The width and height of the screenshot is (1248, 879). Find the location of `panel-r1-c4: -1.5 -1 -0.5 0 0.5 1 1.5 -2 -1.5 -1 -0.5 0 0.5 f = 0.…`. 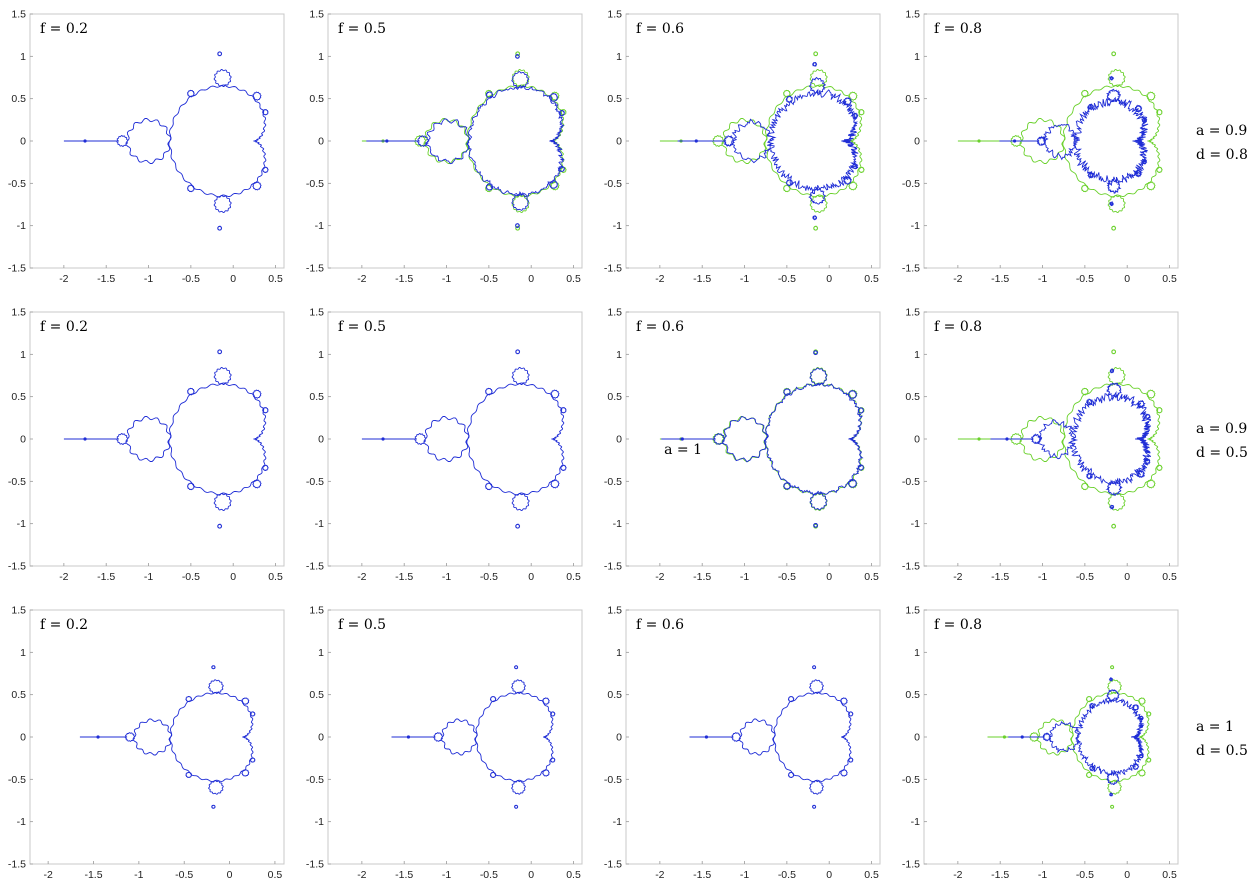

panel-r1-c4: -1.5 -1 -0.5 0 0.5 1 1.5 -2 -1.5 -1 -0.5 0 0.5 f = 0.… is located at coordinates (1040, 147).